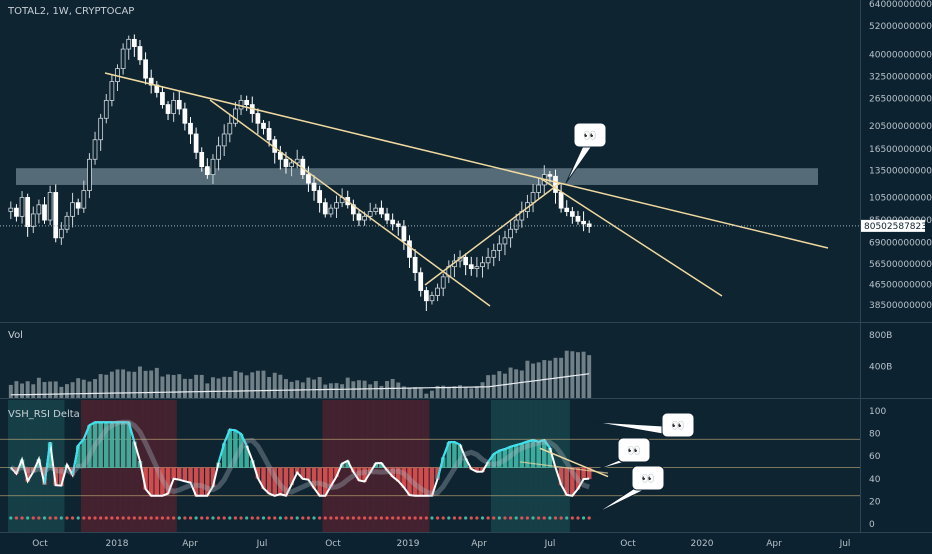 The width and height of the screenshot is (932, 554). What do you see at coordinates (845, 544) in the screenshot?
I see `time-axis-label: Jul` at bounding box center [845, 544].